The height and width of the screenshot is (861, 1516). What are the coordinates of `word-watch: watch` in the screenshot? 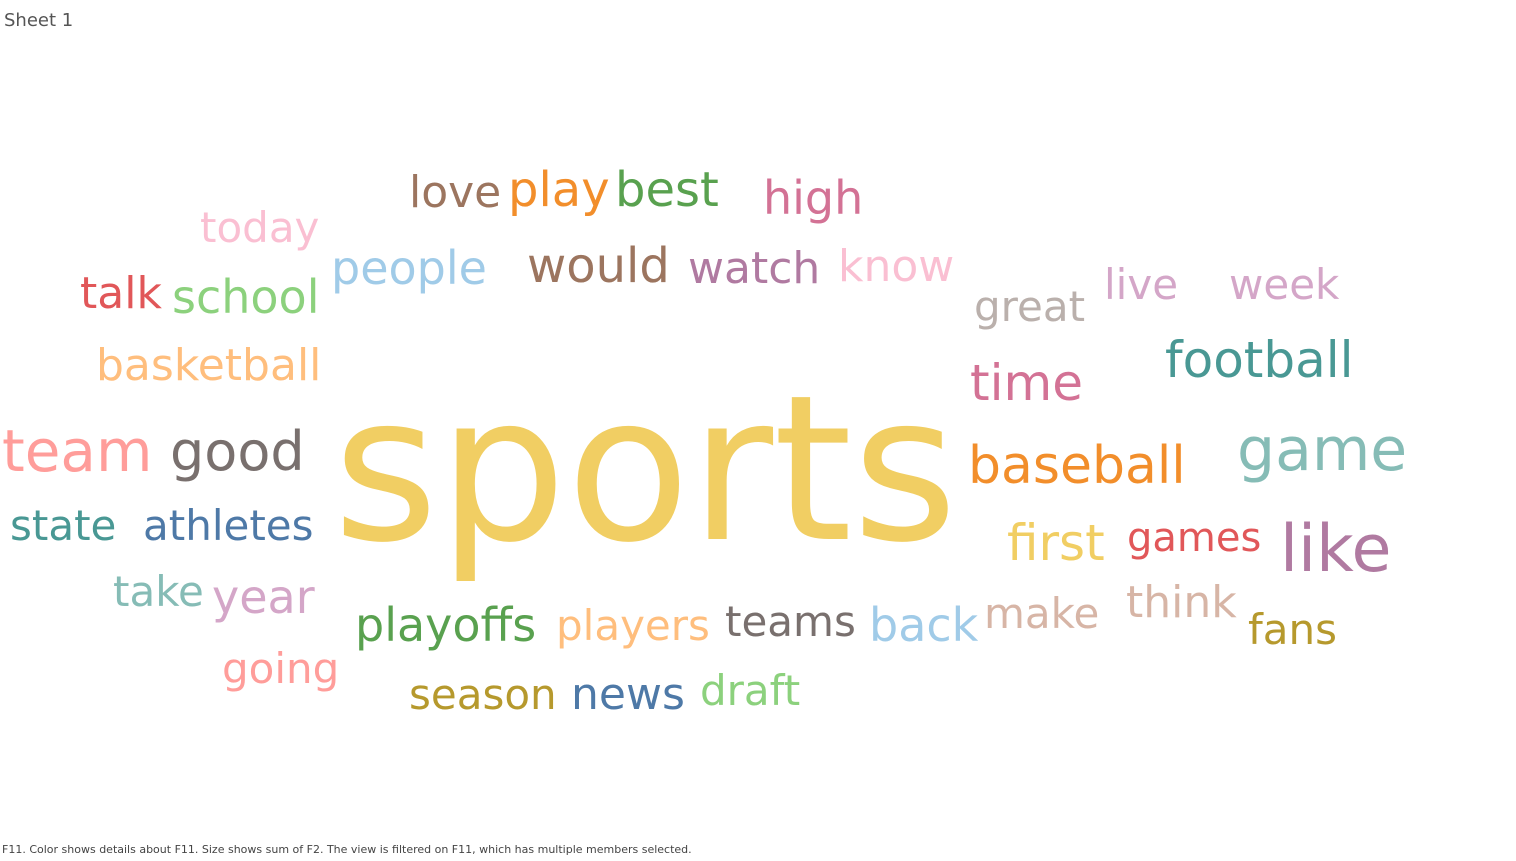 It's located at (754, 268).